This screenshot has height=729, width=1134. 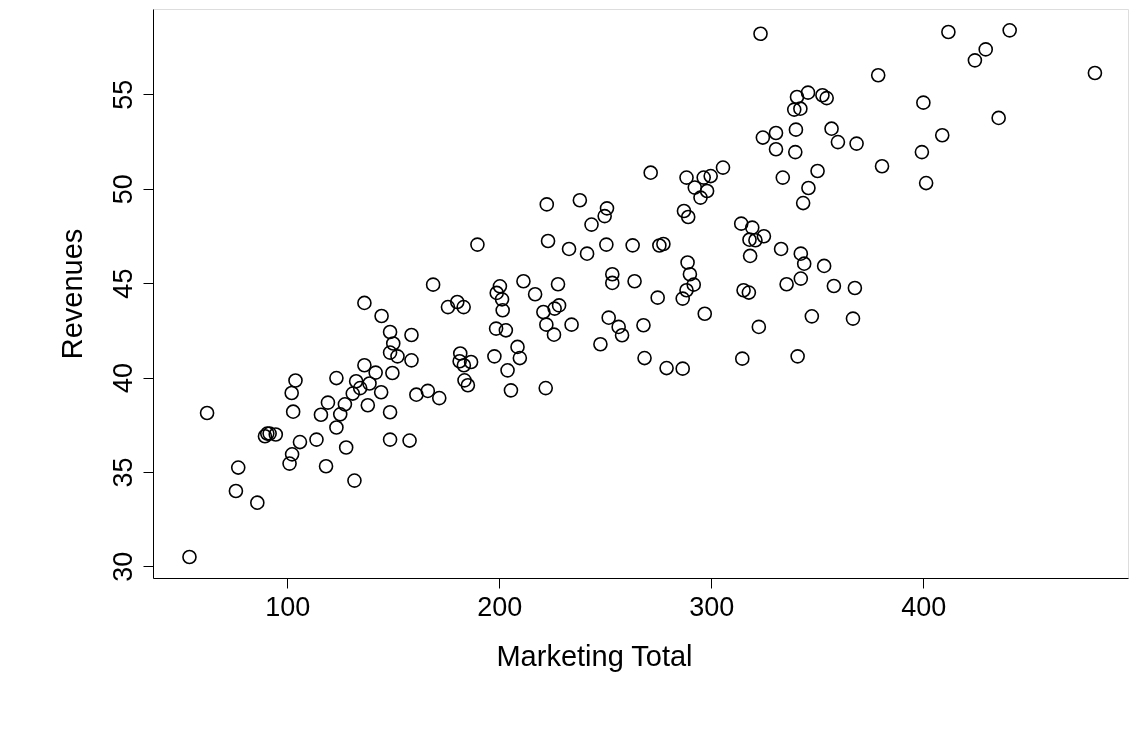 I want to click on x-tick-label: 200, so click(x=500, y=606).